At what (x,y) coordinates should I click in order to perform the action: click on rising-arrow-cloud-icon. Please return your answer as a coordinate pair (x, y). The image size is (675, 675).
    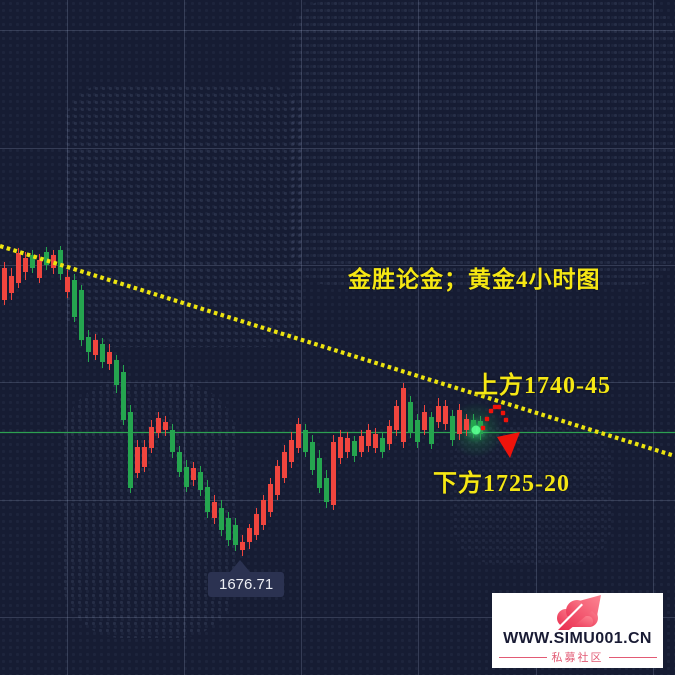
    Looking at the image, I should click on (577, 612).